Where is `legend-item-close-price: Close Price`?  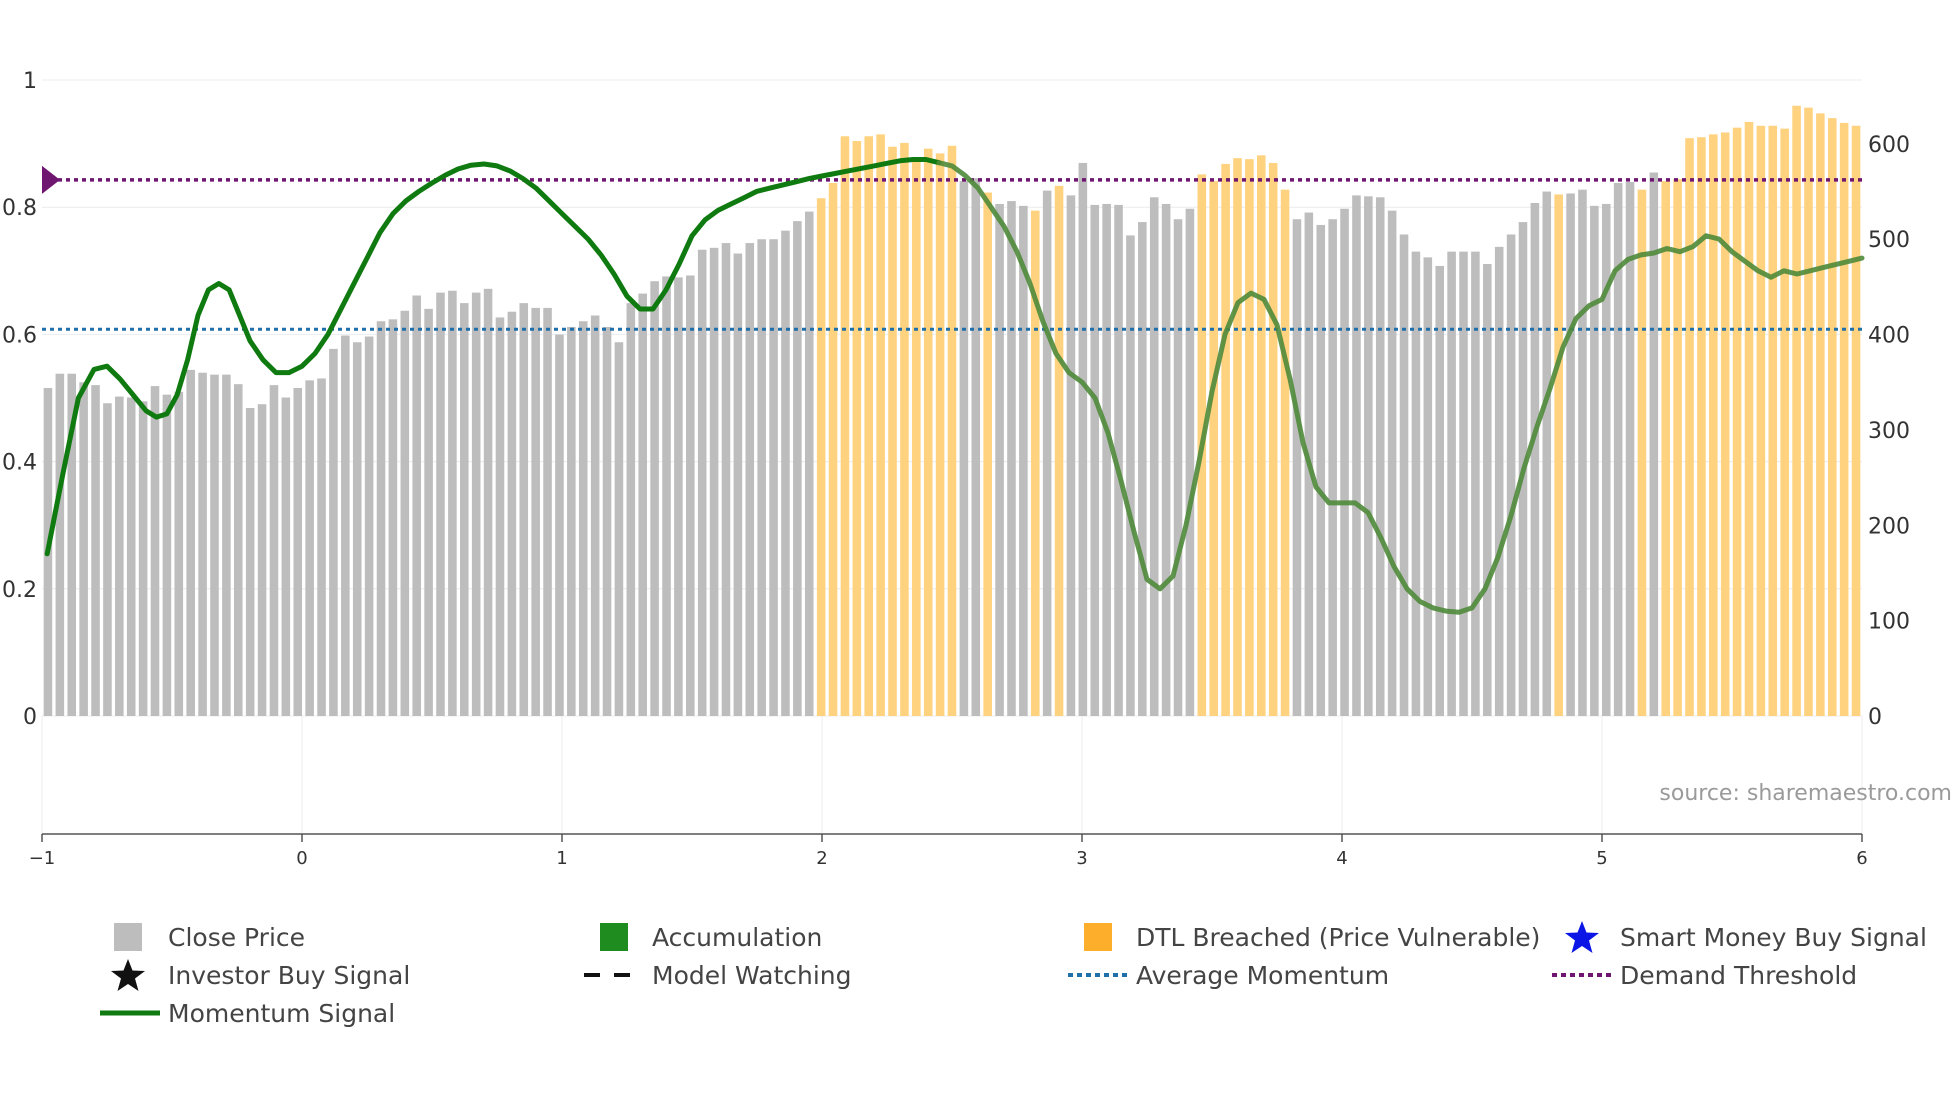
legend-item-close-price: Close Price is located at coordinates (202, 937).